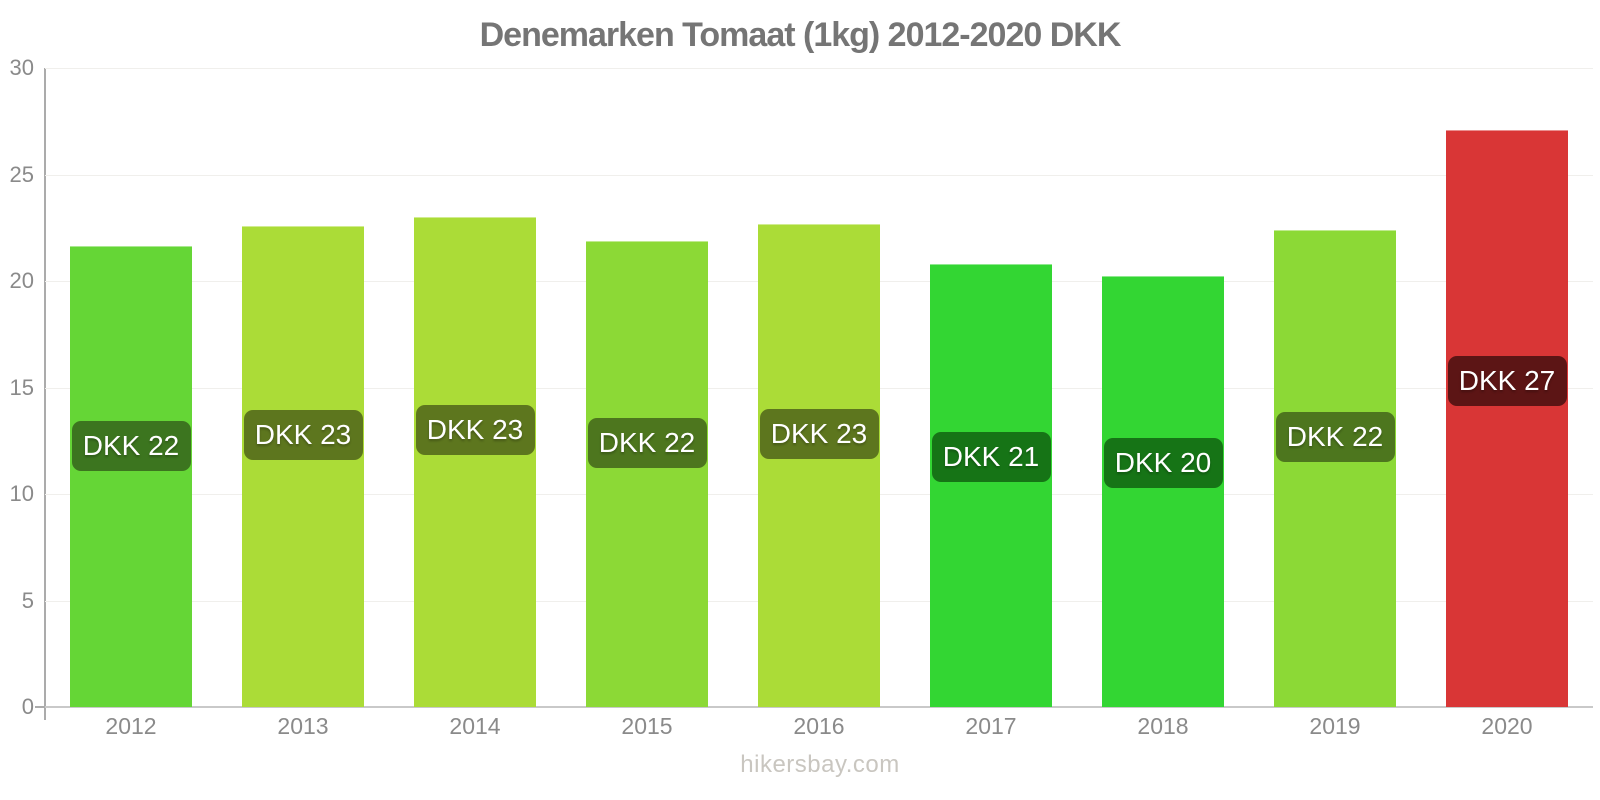 The height and width of the screenshot is (800, 1600). I want to click on y-axis-zero-tick, so click(40, 707).